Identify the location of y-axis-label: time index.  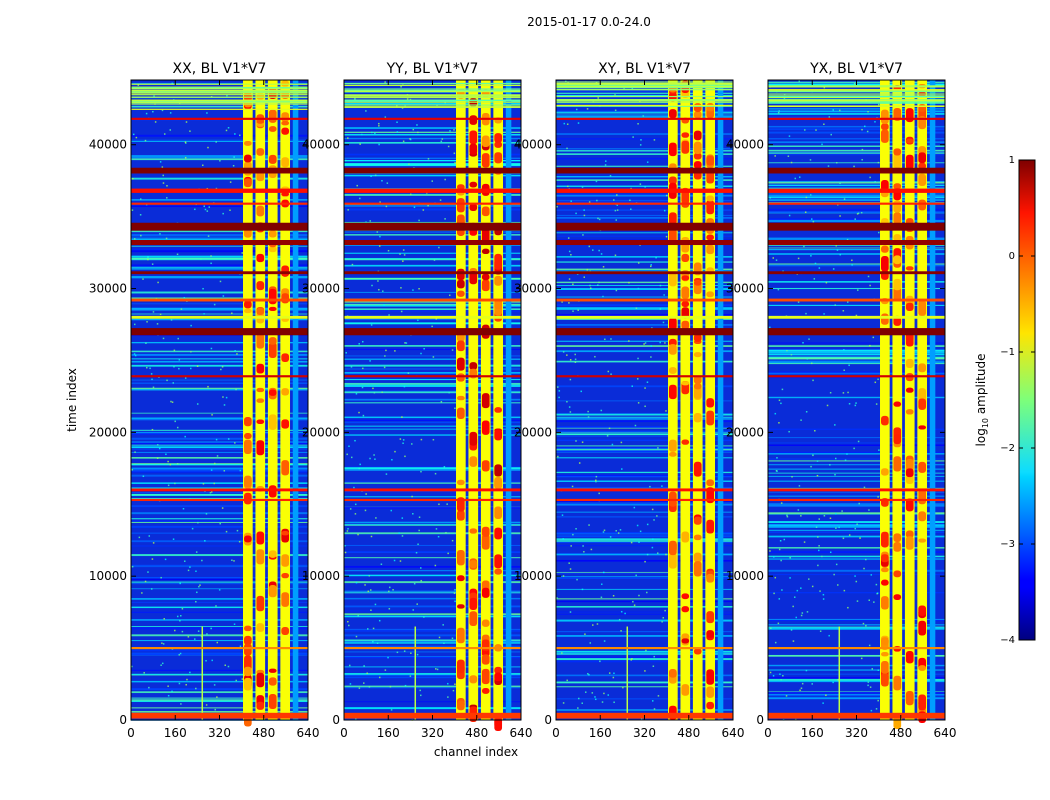
(72, 400).